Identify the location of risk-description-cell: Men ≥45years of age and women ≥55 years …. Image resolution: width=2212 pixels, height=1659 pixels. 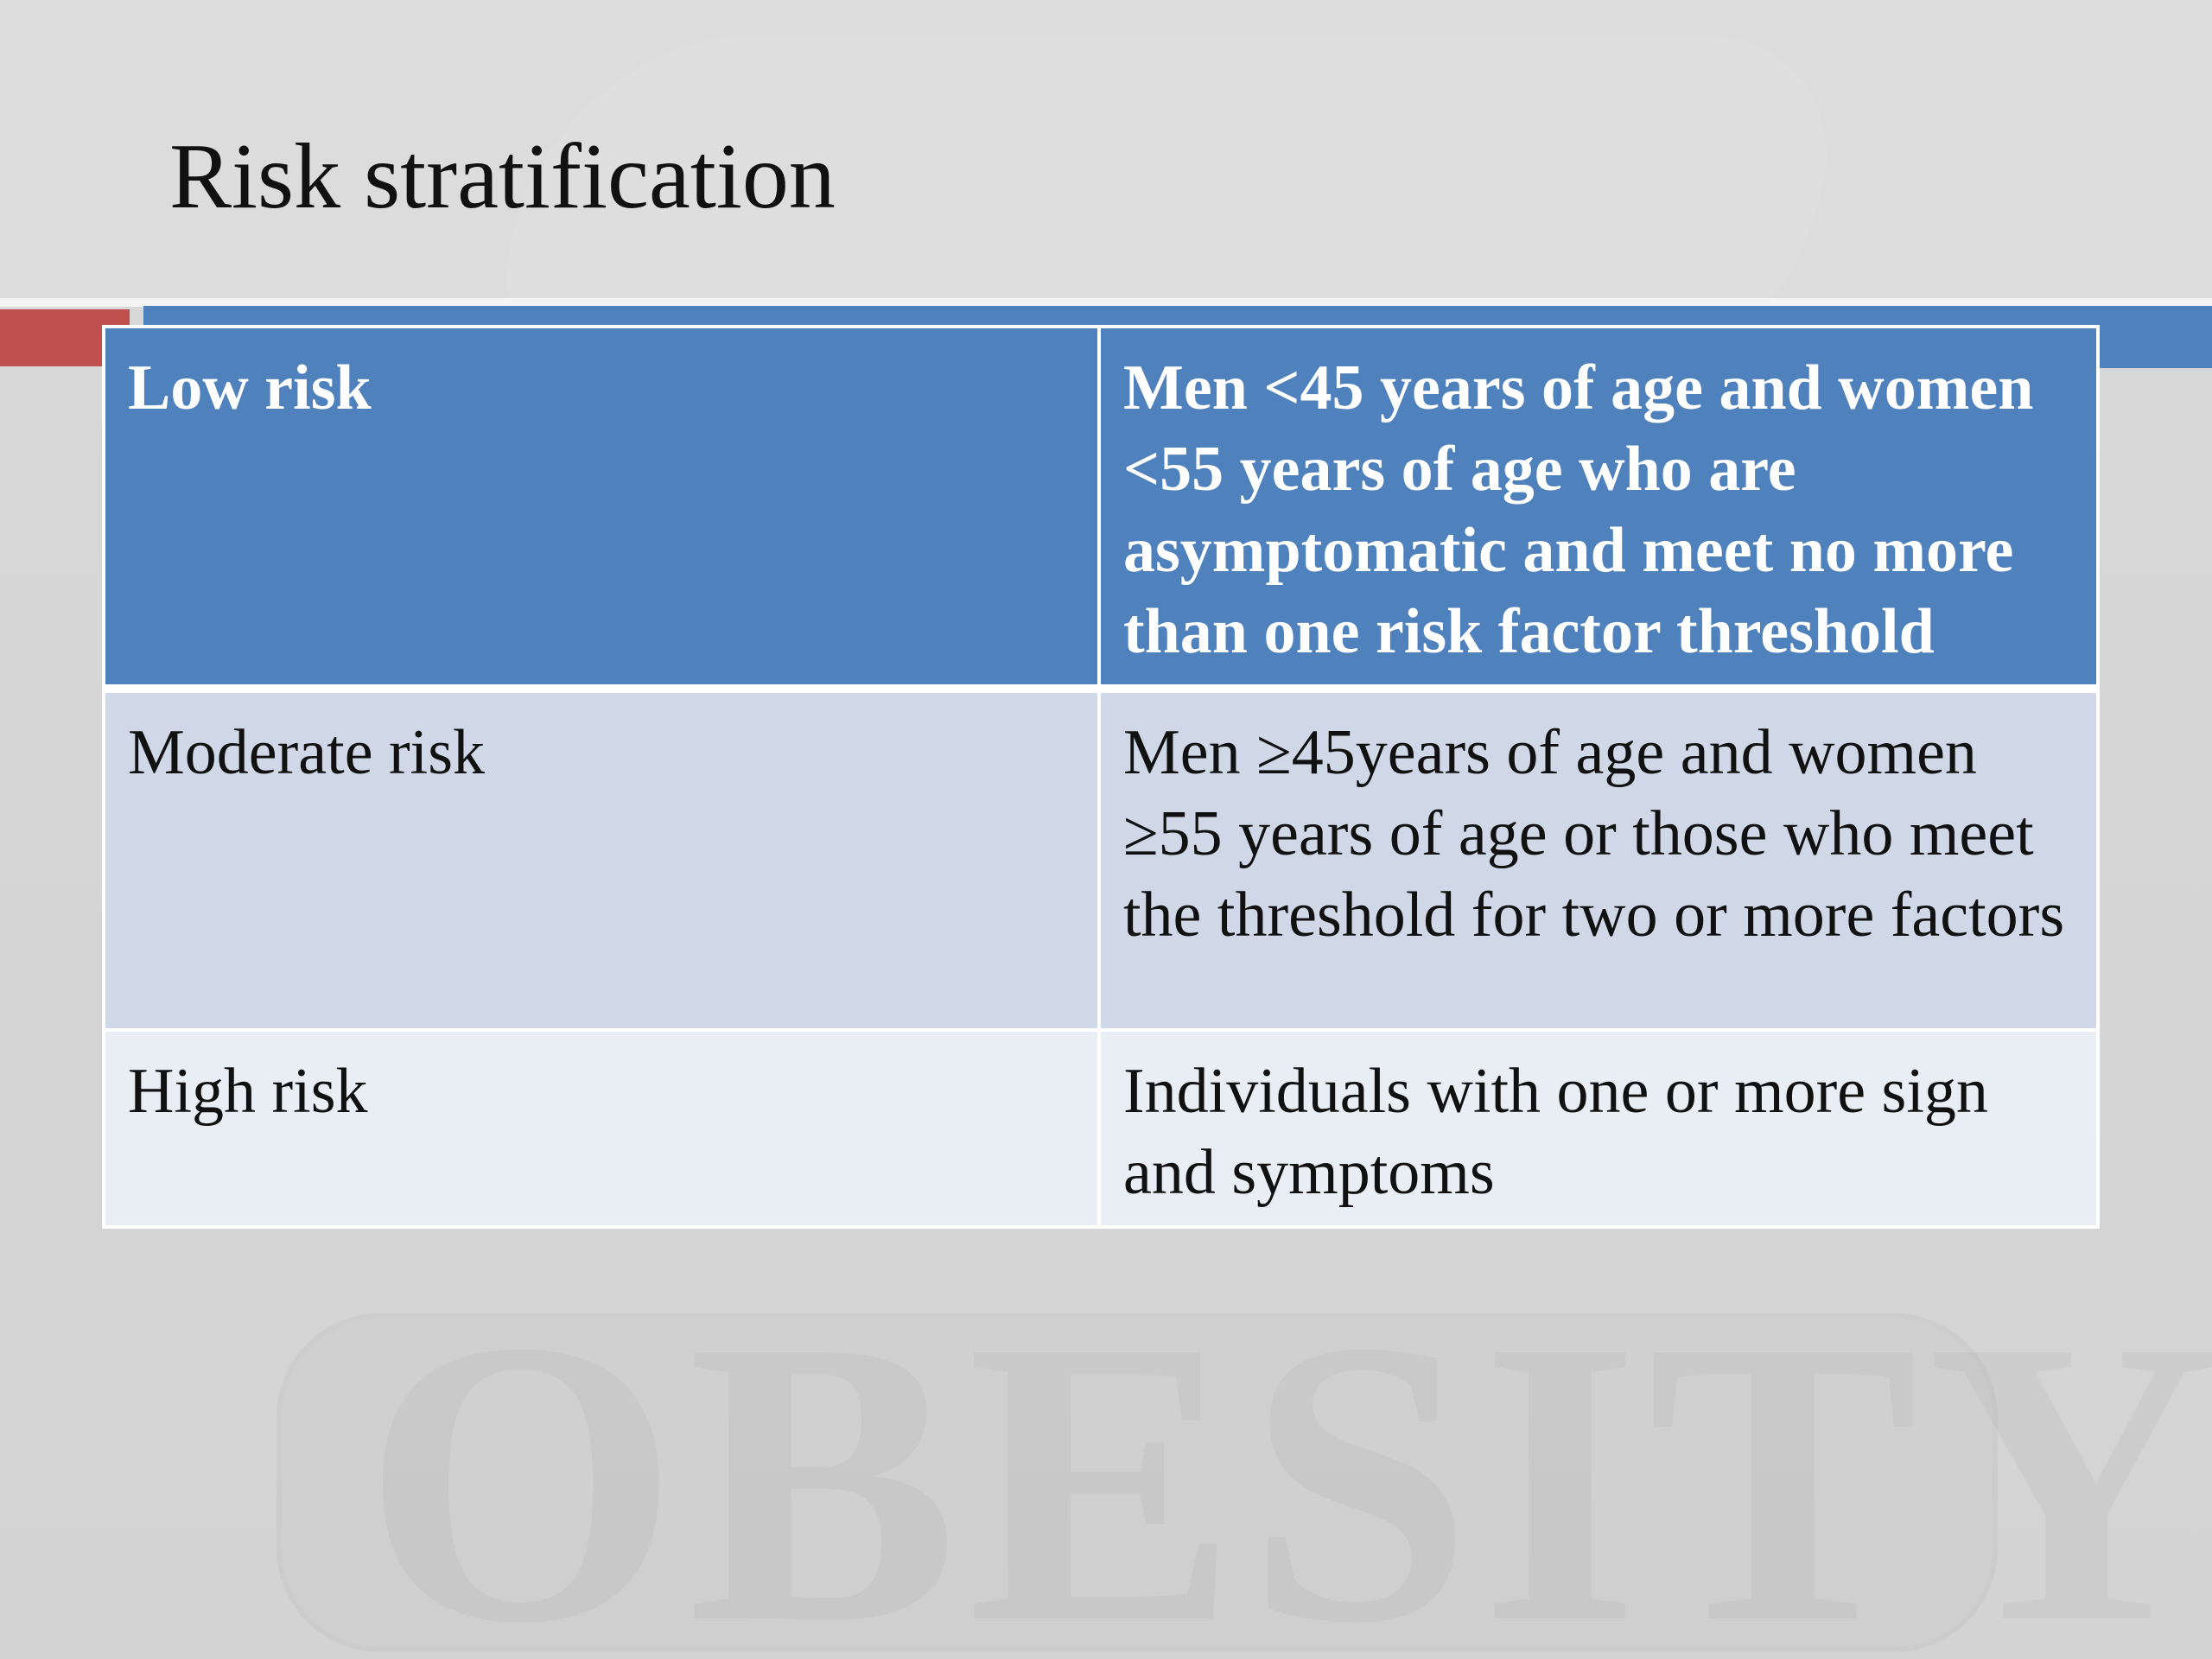
(1598, 859).